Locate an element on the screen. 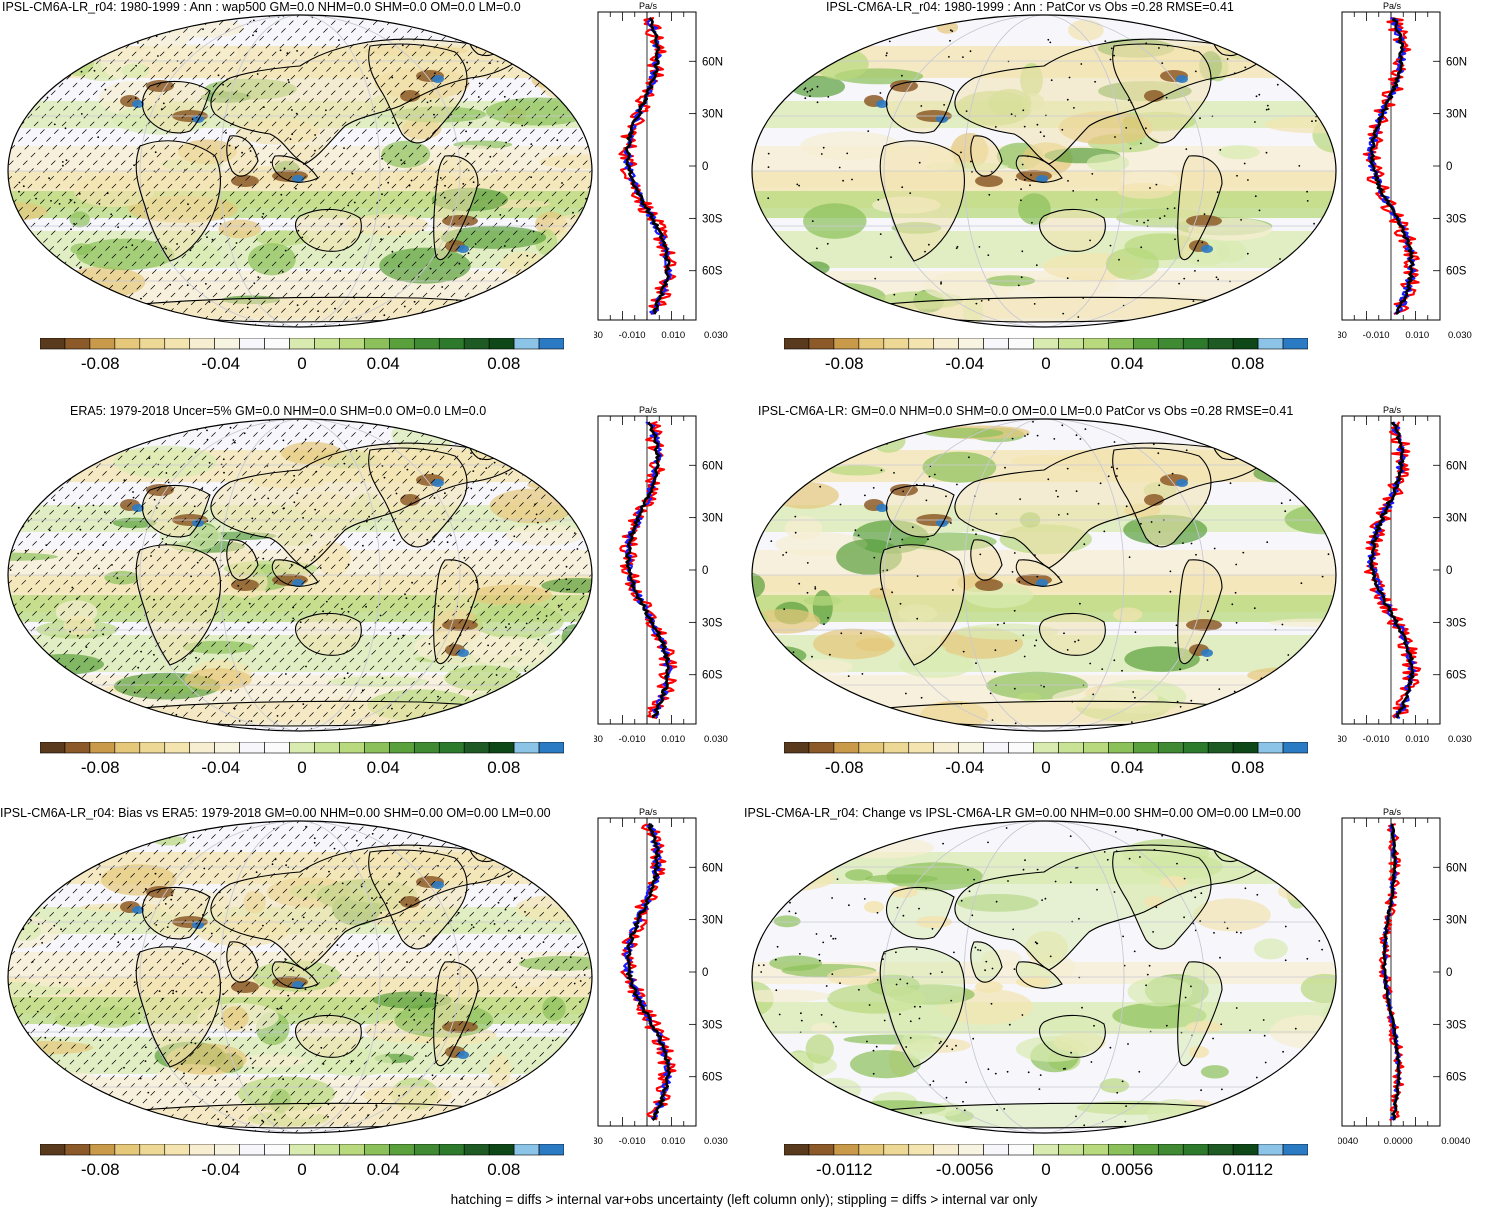 The image size is (1488, 1211). zonal-units-label: Pa/s is located at coordinates (648, 812).